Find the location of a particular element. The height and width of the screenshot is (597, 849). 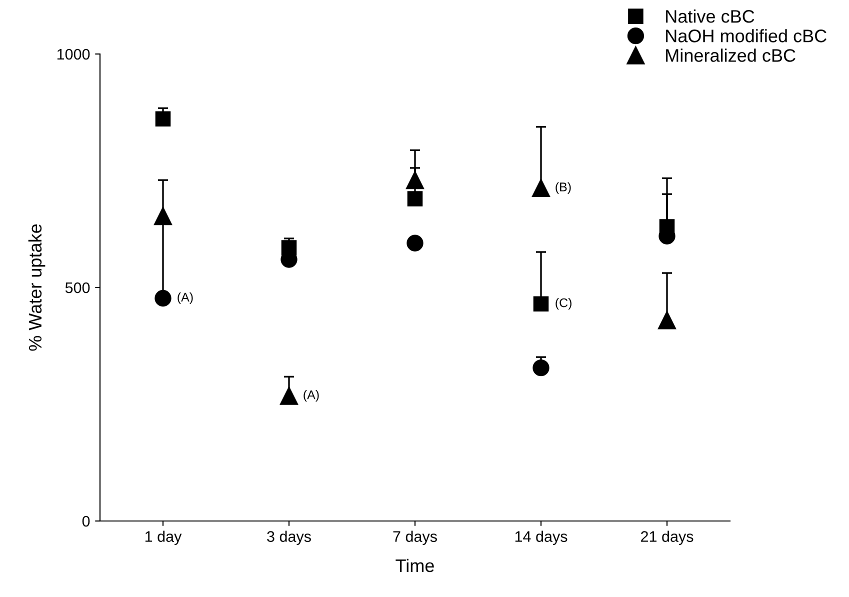

x-tick-label: 14 days is located at coordinates (541, 537).